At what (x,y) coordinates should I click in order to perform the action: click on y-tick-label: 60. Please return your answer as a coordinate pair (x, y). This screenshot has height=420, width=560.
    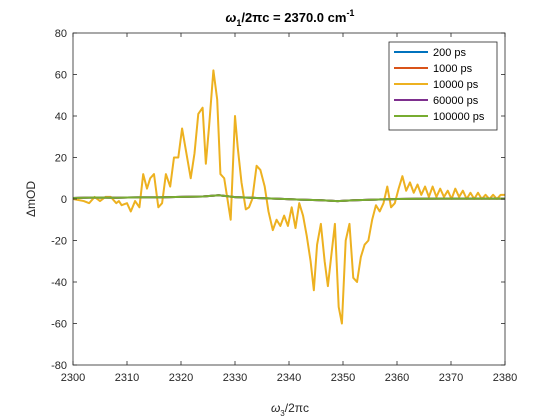
    Looking at the image, I should click on (61, 76).